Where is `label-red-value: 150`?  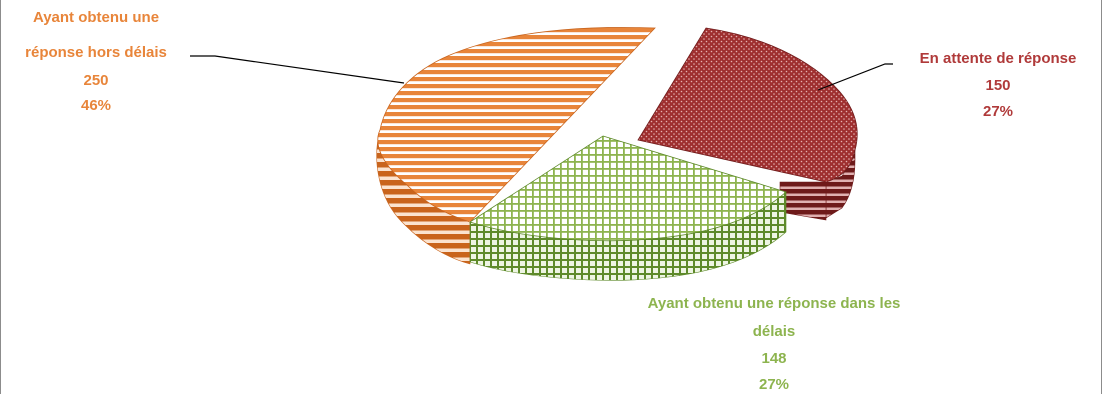 label-red-value: 150 is located at coordinates (997, 85).